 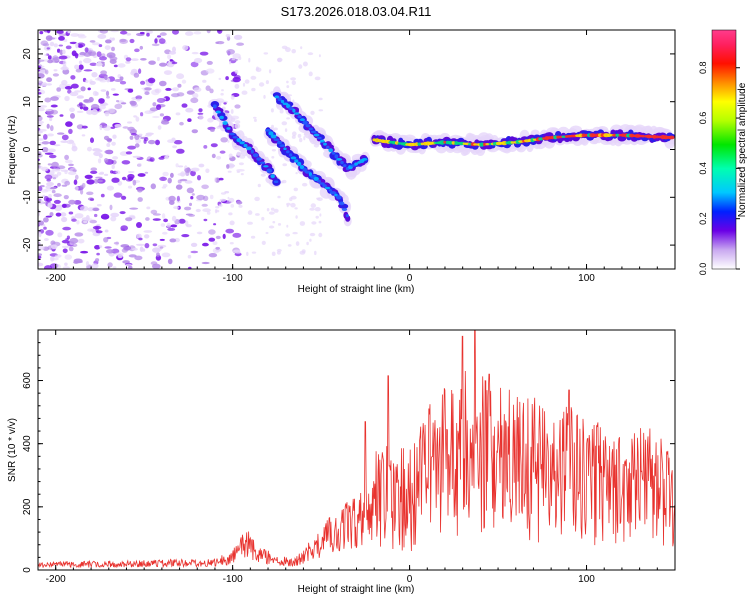 I want to click on spectrogram-y-label: Frequency (Hz), so click(x=12, y=150).